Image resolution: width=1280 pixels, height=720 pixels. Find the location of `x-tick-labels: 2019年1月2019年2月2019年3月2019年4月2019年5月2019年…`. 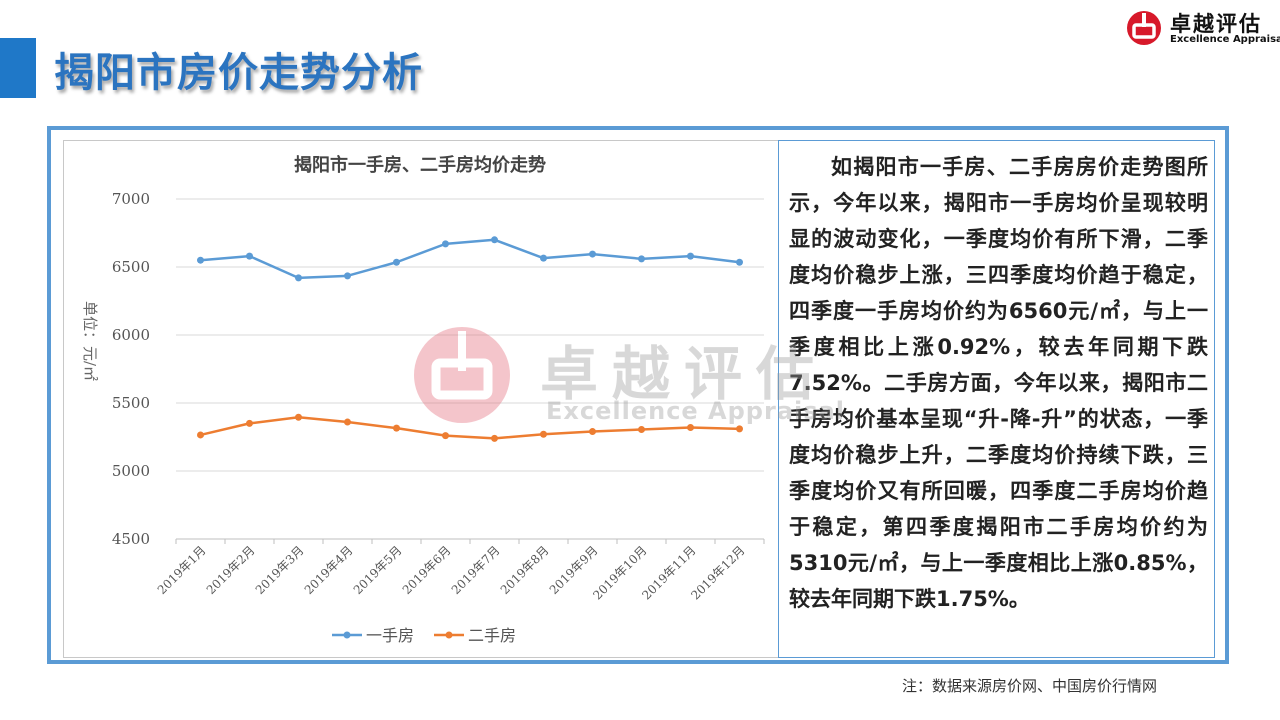

x-tick-labels: 2019年1月2019年2月2019年3月2019年4月2019年5月2019年… is located at coordinates (451, 572).